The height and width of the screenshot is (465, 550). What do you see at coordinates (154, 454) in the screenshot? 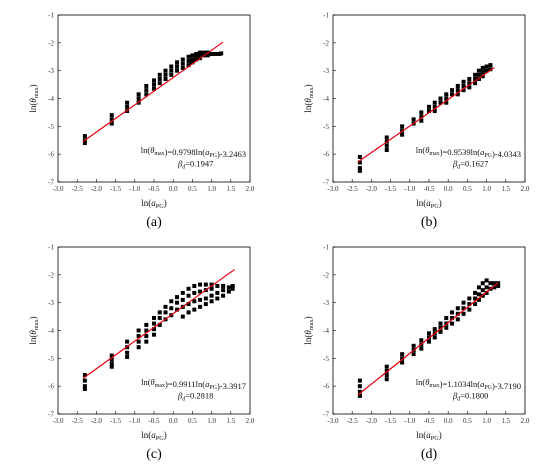
I see `panel-label: (c)` at bounding box center [154, 454].